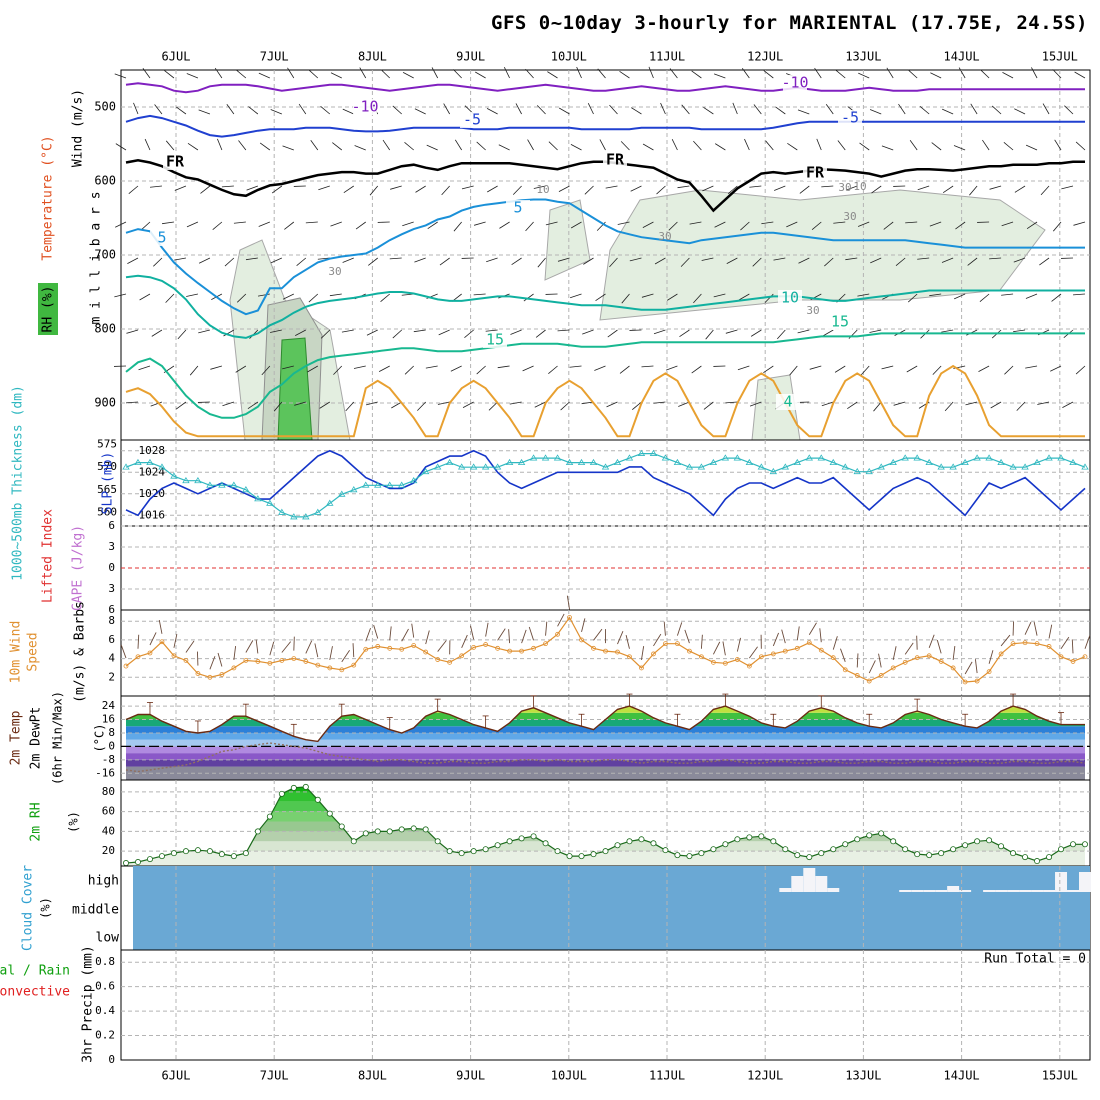 The image size is (1100, 1100). Describe the element at coordinates (812, 310) in the screenshot. I see `rh-contour-label: 30` at that location.